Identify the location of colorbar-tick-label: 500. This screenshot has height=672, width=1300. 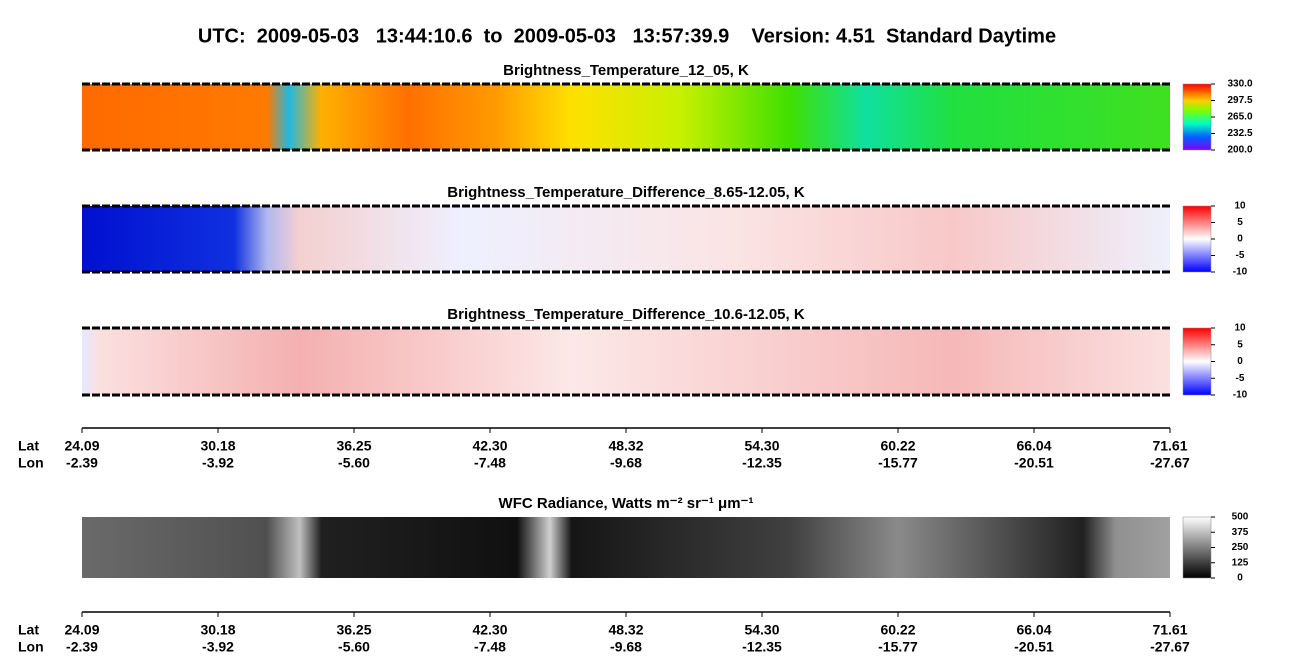
(1240, 517).